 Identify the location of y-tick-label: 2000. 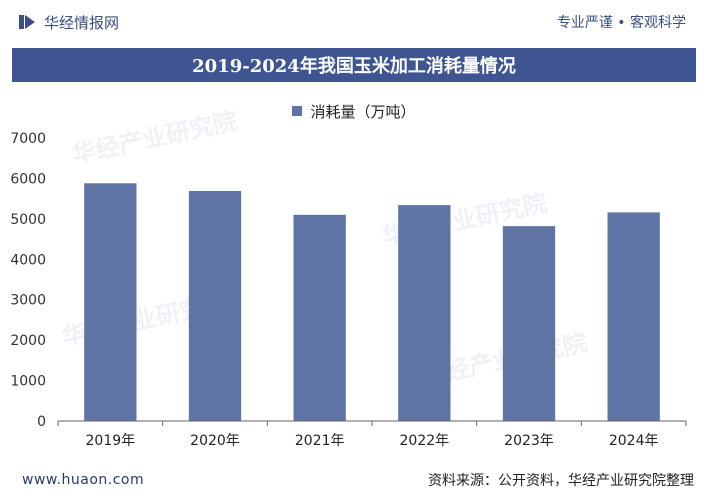
(28, 341).